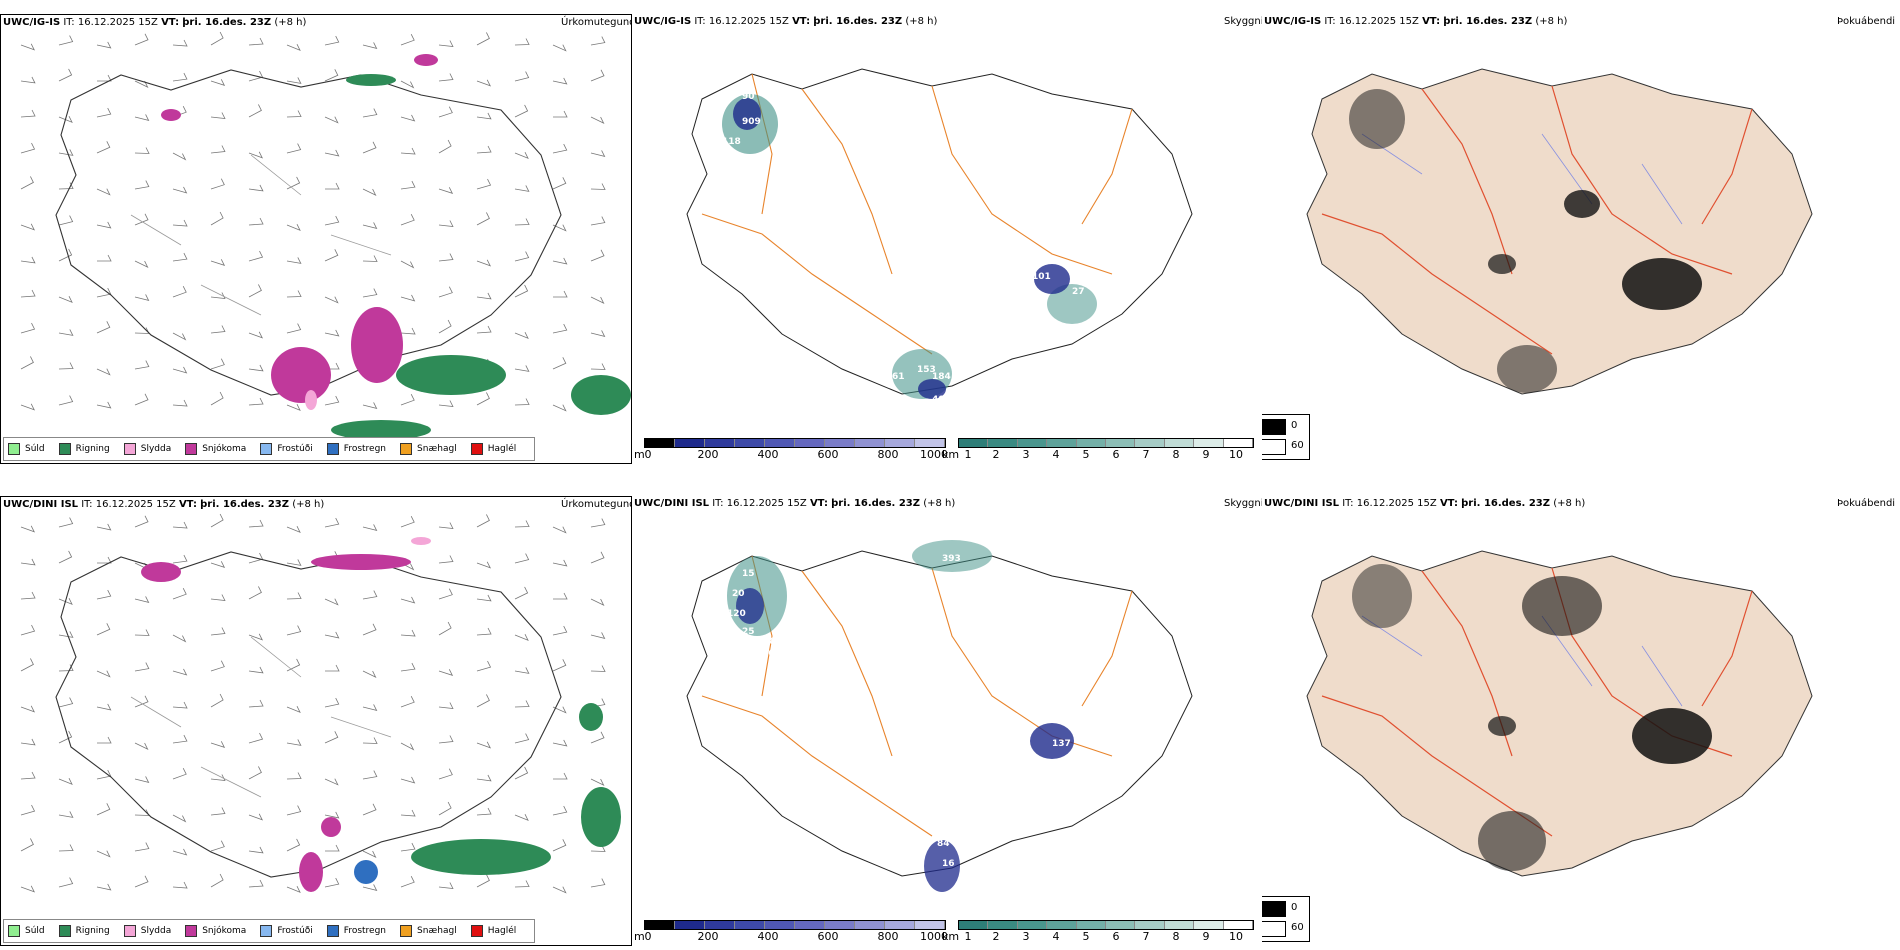 This screenshot has height=950, width=1900. I want to click on legend-item: Snæhagl, so click(428, 449).